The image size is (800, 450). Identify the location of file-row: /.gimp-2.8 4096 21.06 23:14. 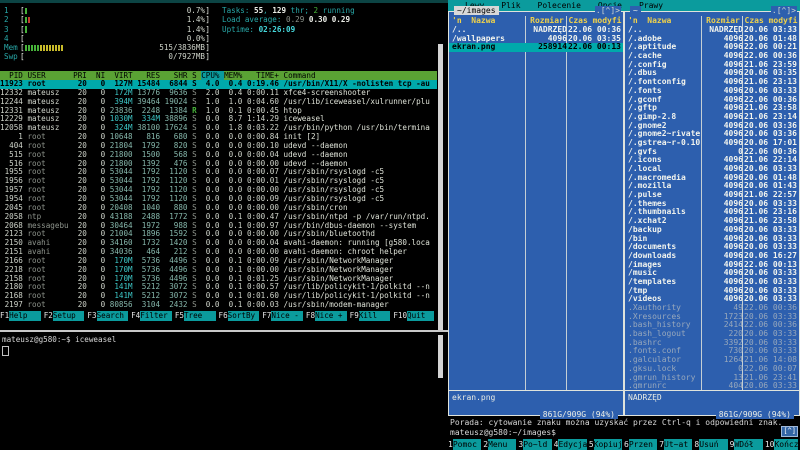
(712, 117).